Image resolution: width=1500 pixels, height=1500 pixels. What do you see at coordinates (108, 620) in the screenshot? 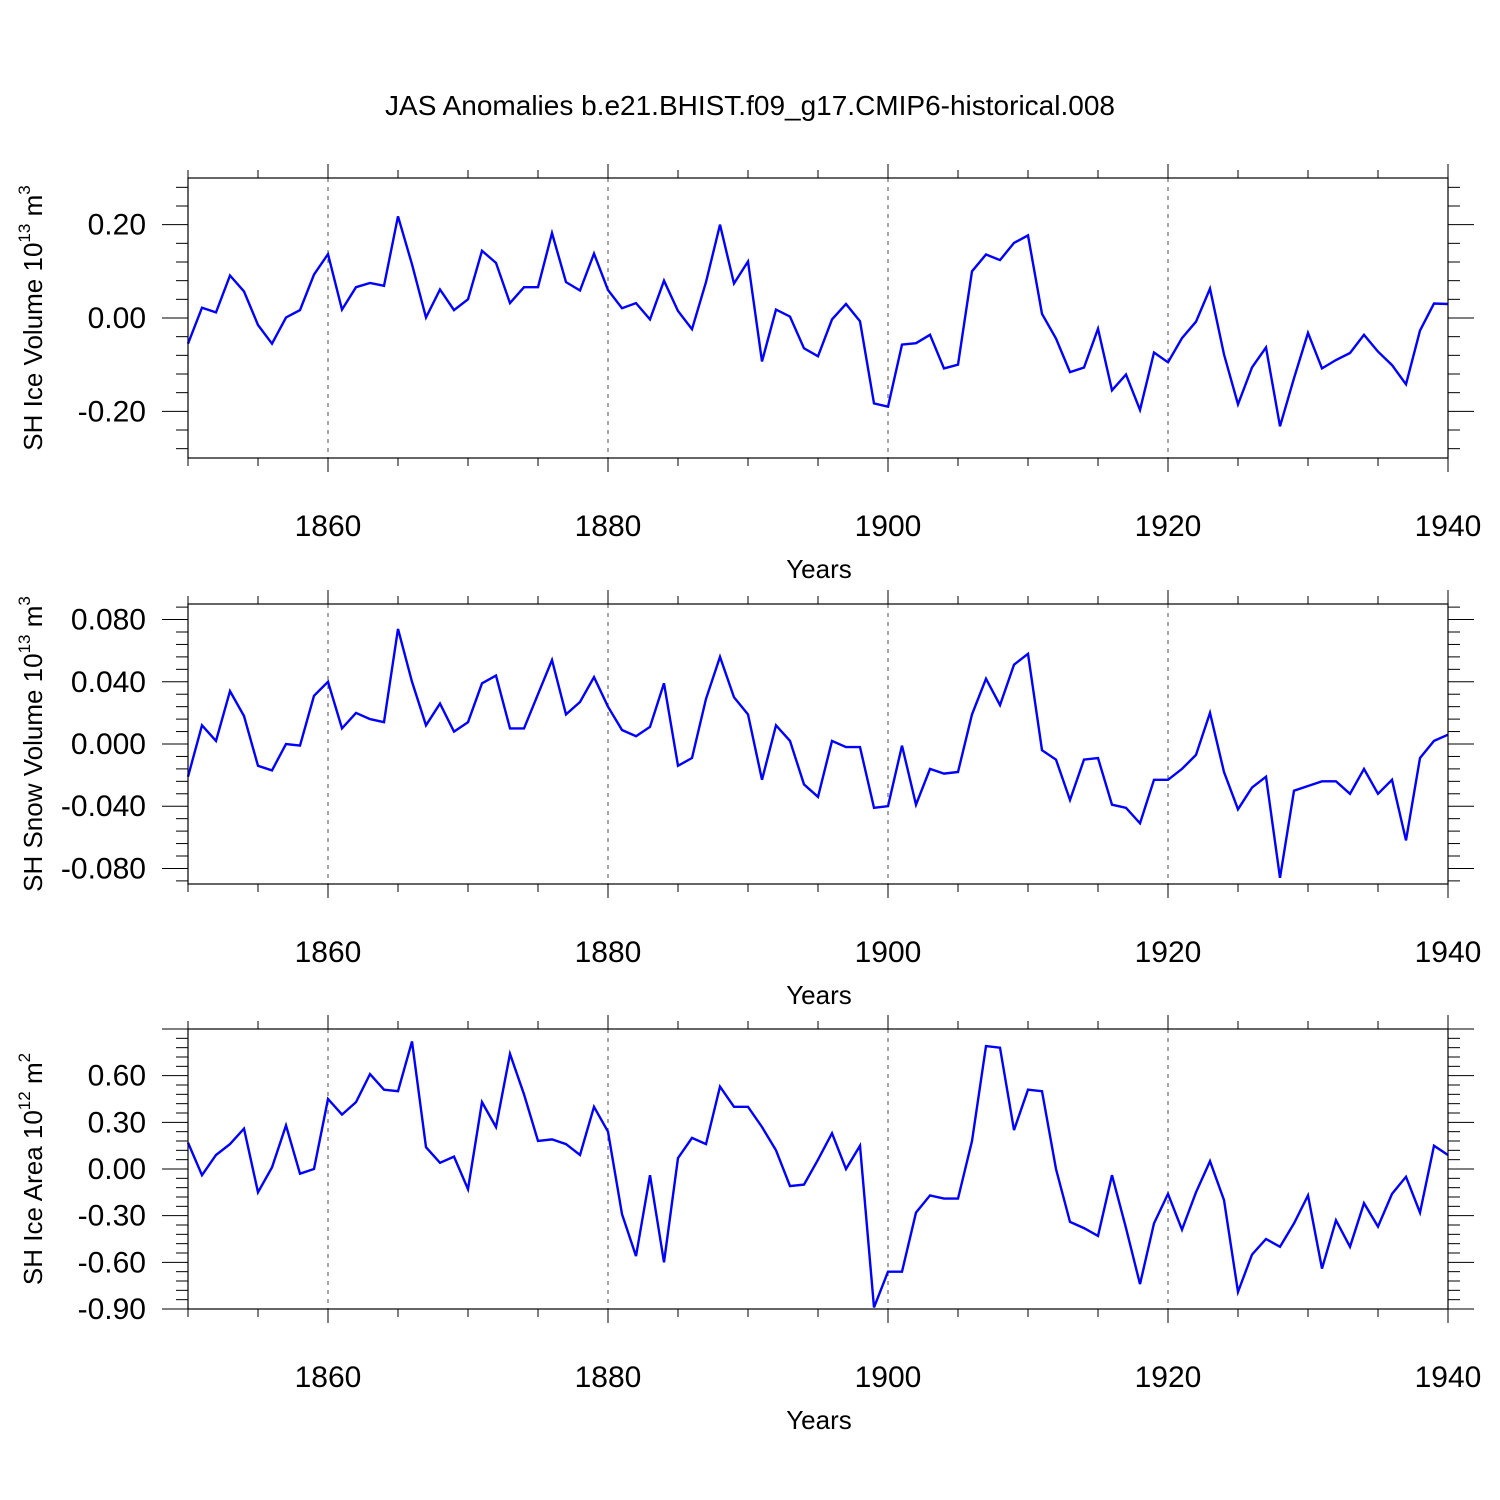
I see `y-tick-label: 0.080` at bounding box center [108, 620].